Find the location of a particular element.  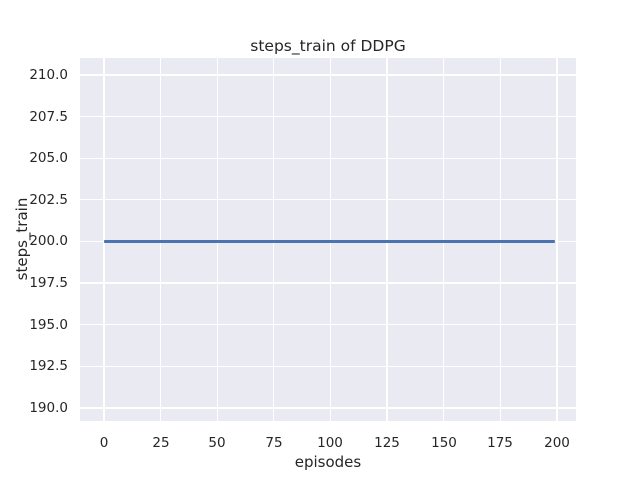

y-tick-label: 205.0 is located at coordinates (48, 158).